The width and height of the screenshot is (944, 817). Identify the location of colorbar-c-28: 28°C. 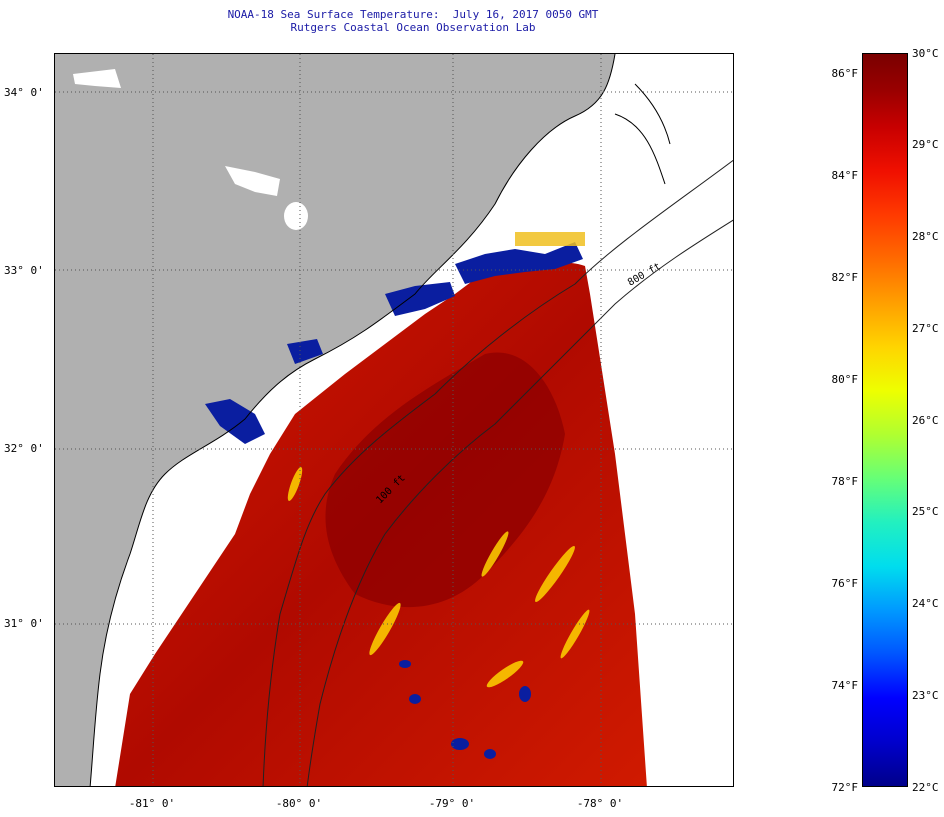
(925, 236).